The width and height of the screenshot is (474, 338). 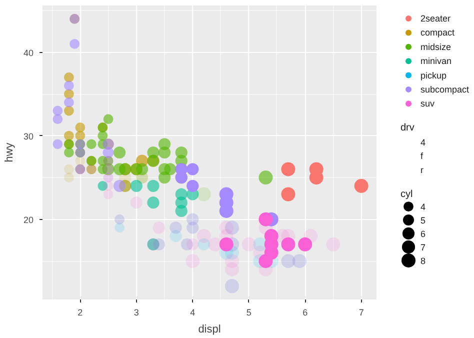 I want to click on x-tick-label: 7, so click(x=361, y=313).